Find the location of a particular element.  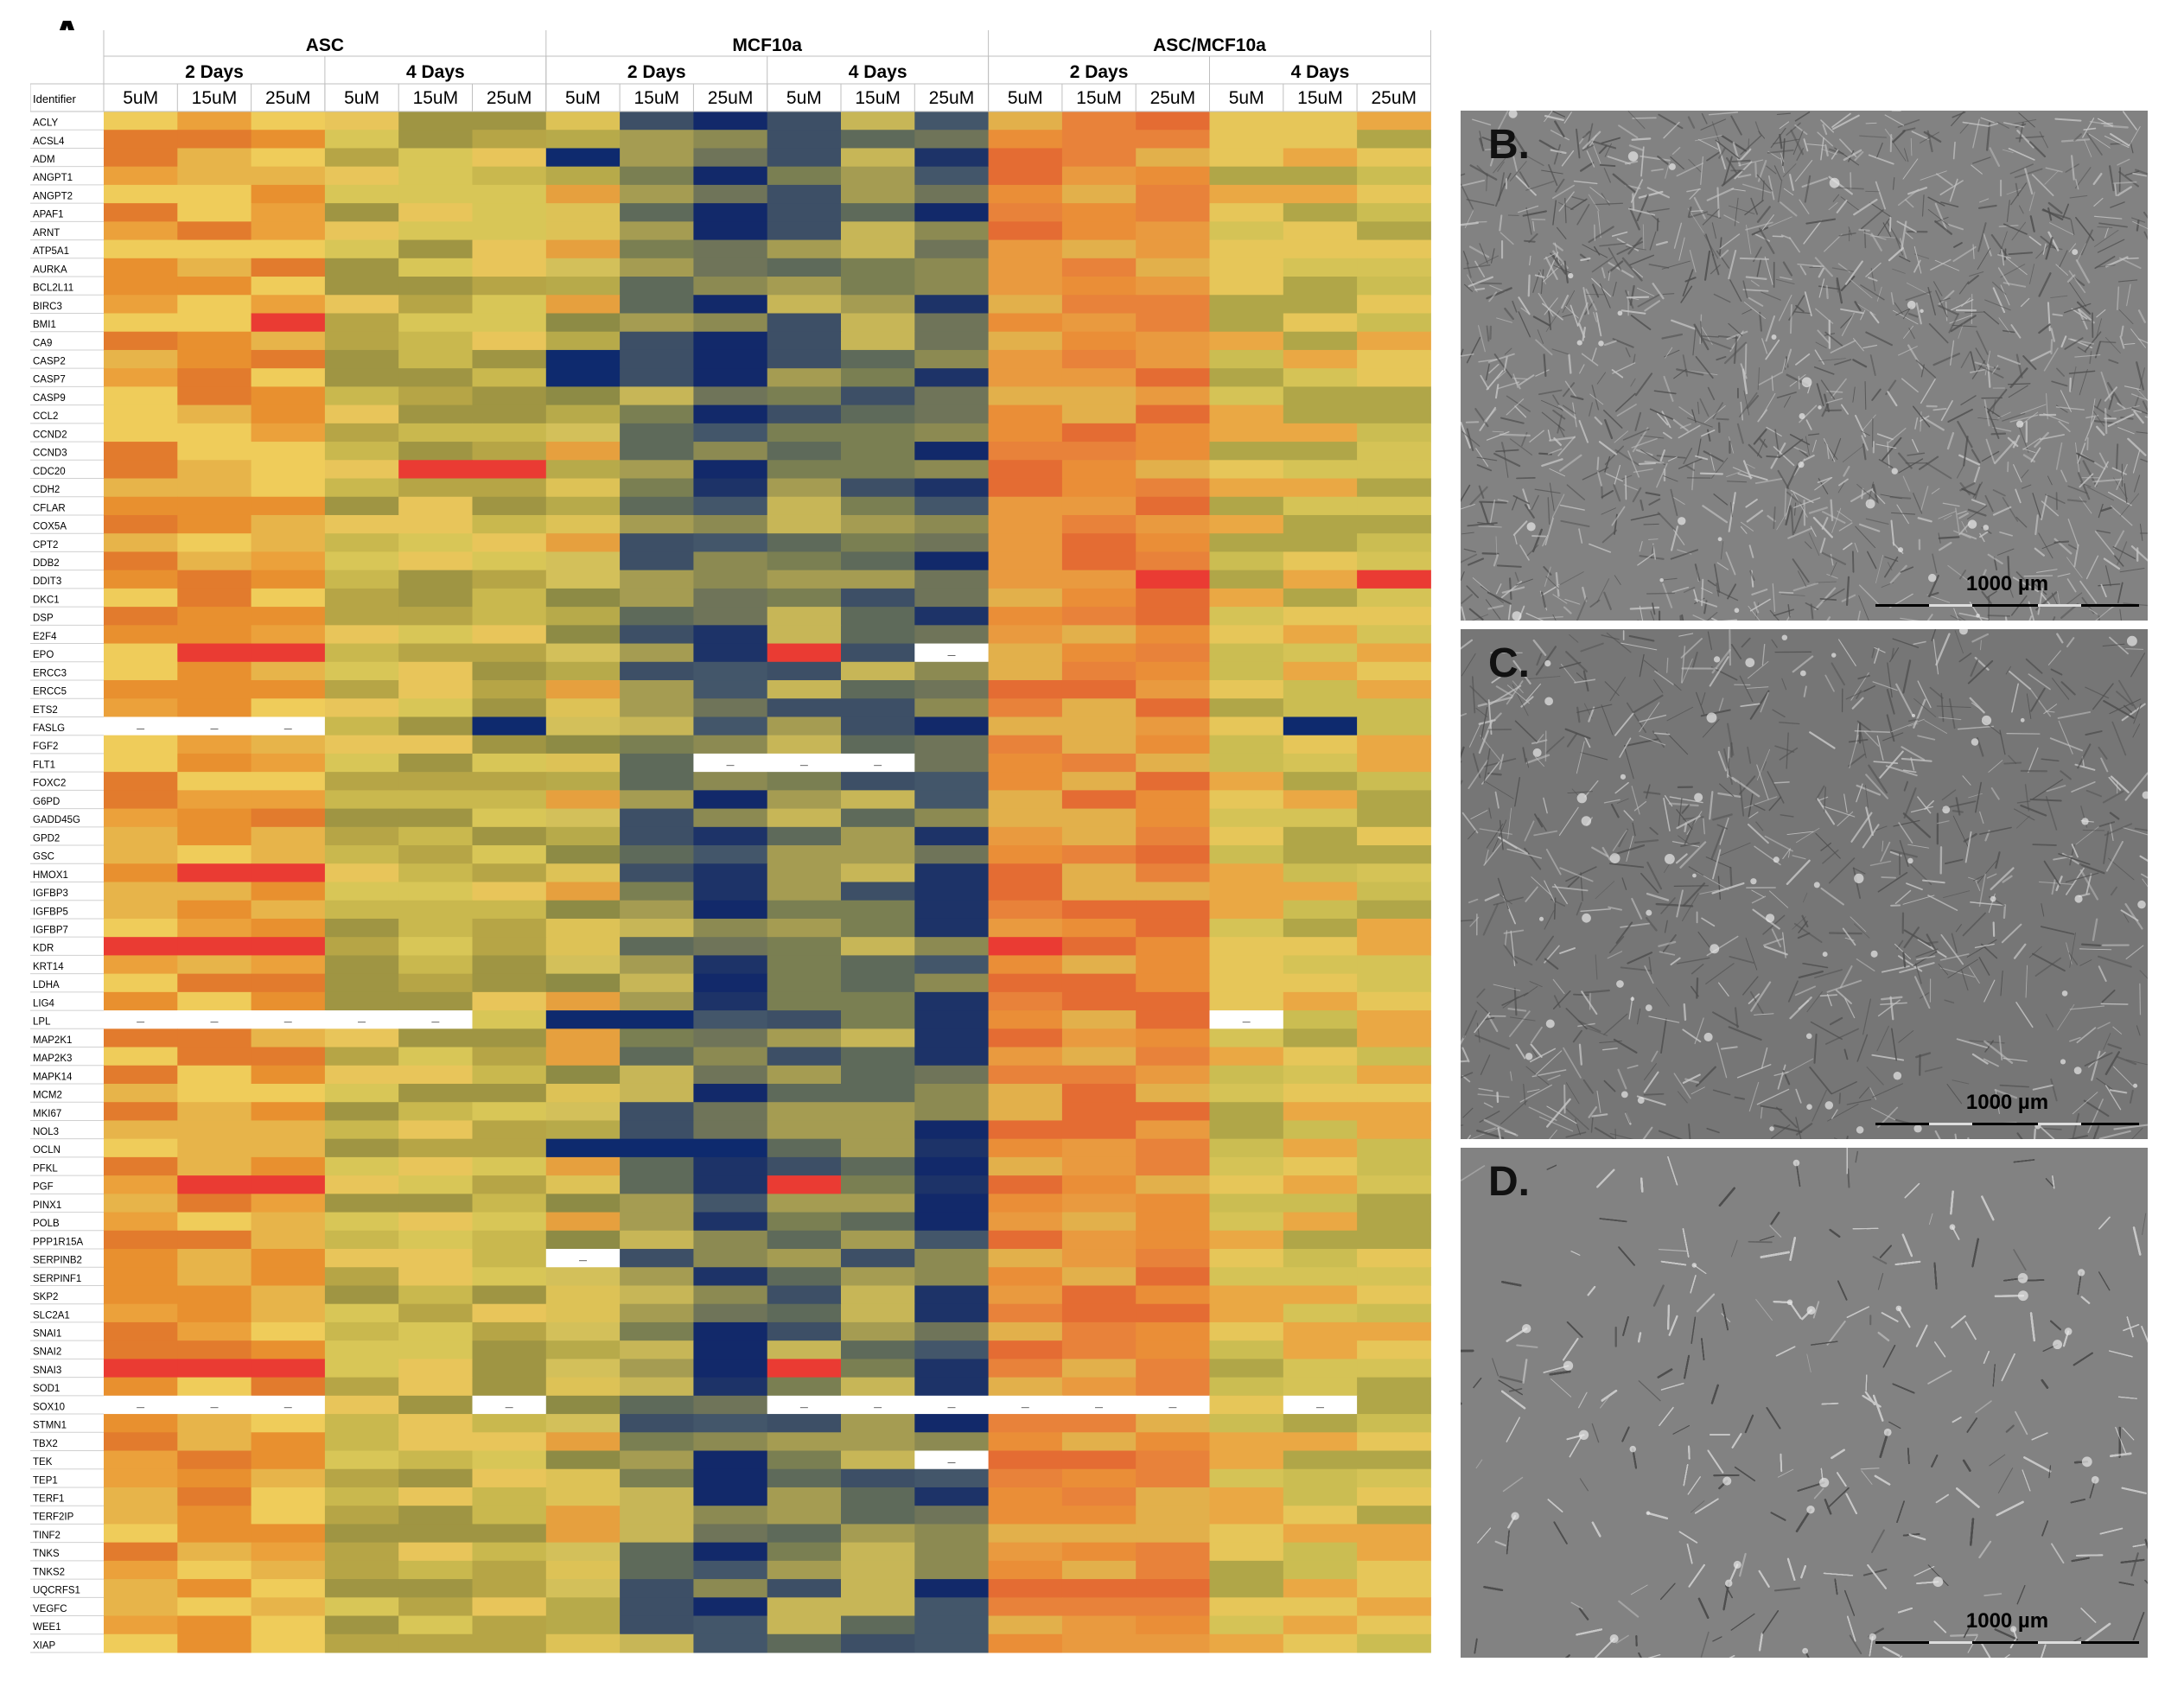

missing-value-mark: — is located at coordinates (583, 1260).